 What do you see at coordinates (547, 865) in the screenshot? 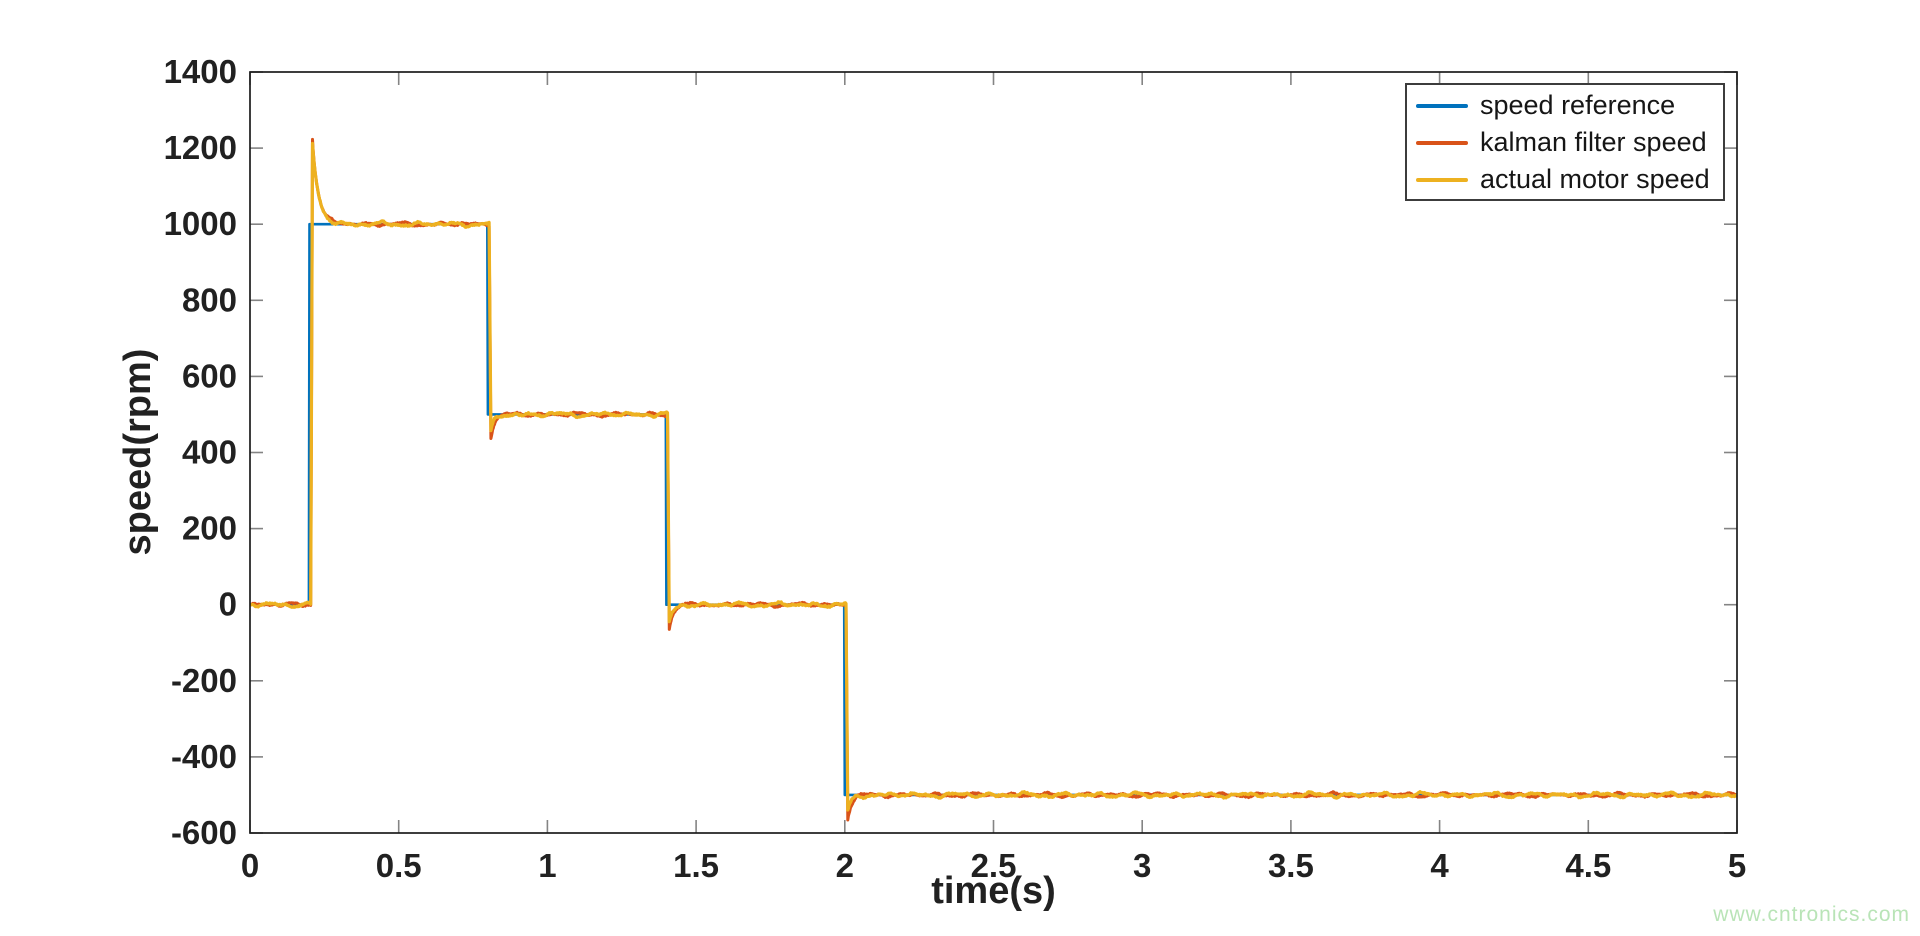
I see `x-tick-label: 1` at bounding box center [547, 865].